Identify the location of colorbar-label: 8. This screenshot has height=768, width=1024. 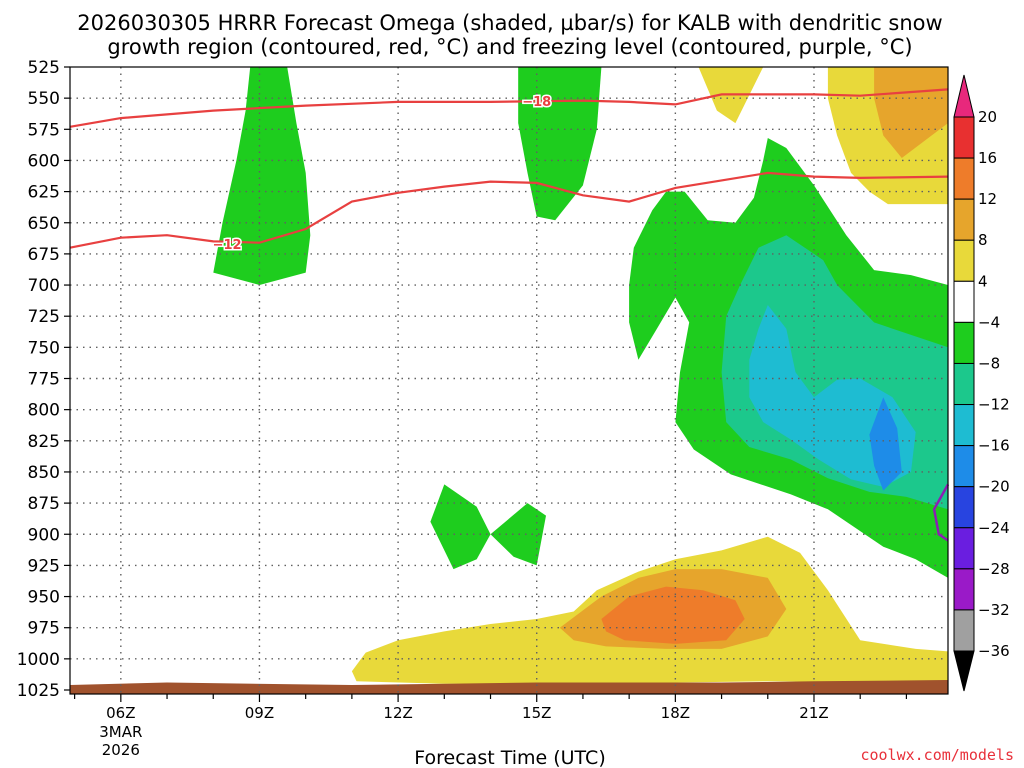
(983, 240).